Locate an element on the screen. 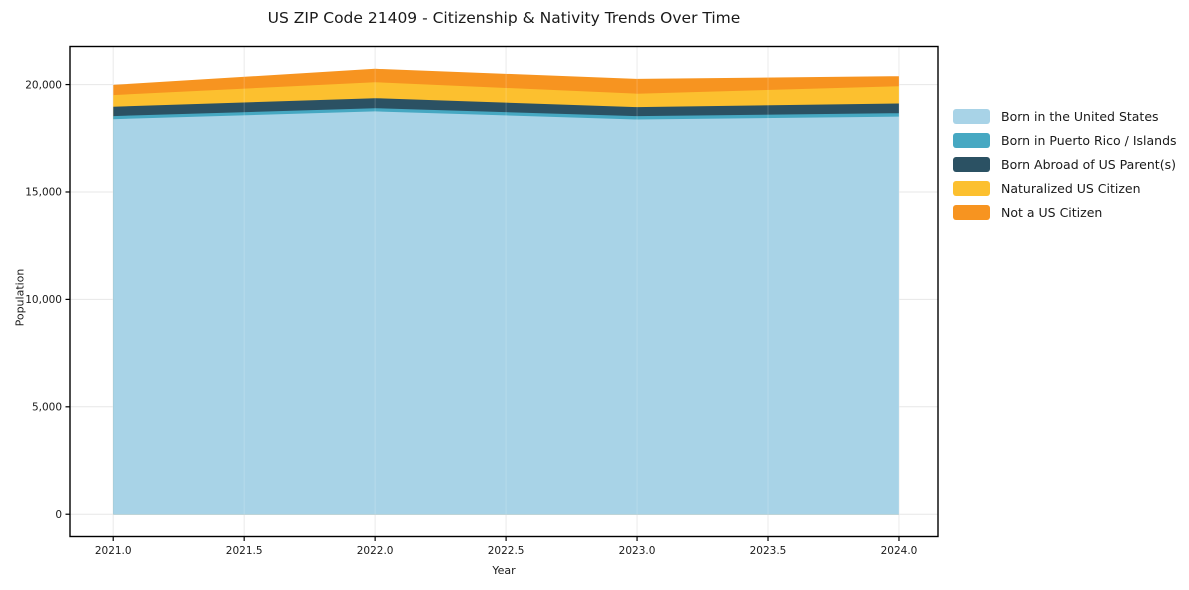 The image size is (1189, 590). x-tick-label: 2023.0 is located at coordinates (637, 551).